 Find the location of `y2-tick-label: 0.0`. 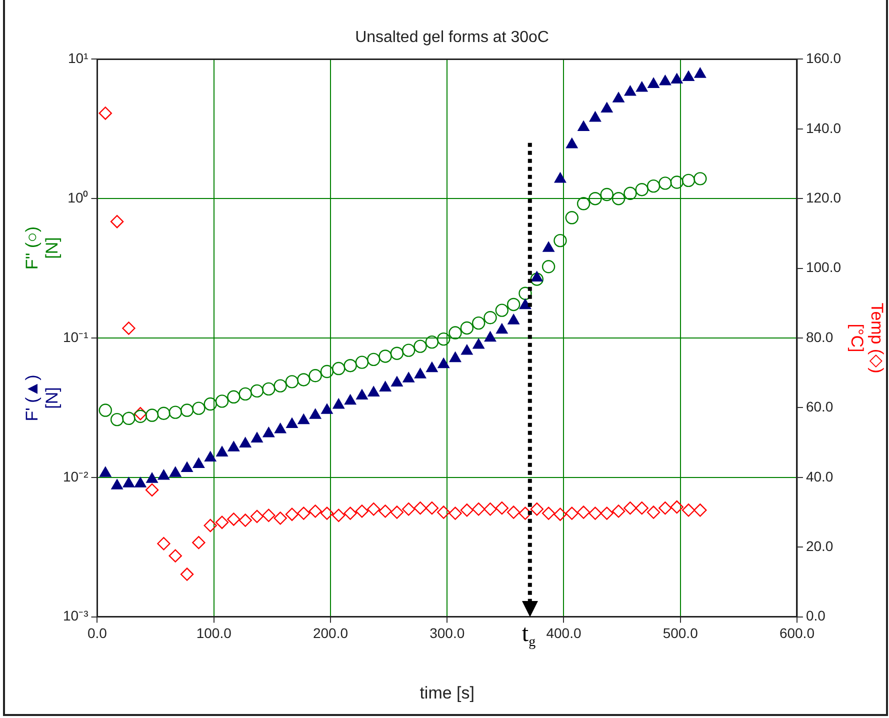

y2-tick-label: 0.0 is located at coordinates (816, 616).